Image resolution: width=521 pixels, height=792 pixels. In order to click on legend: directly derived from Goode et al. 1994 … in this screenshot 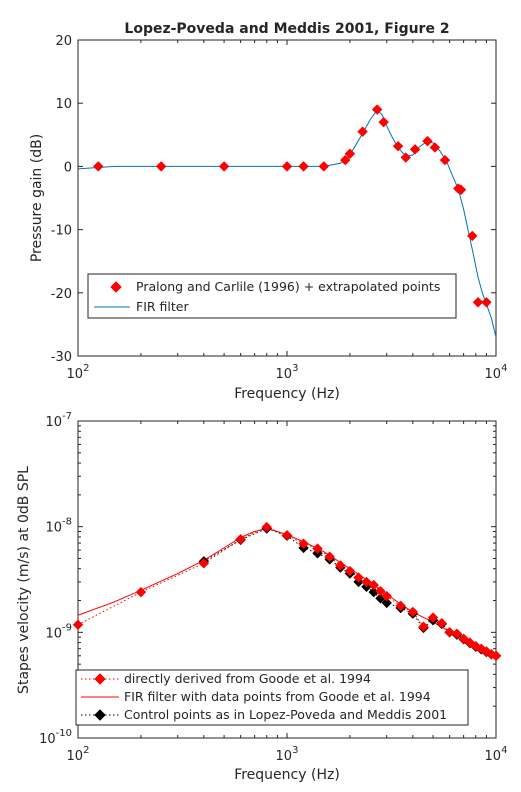, I will do `click(272, 697)`.